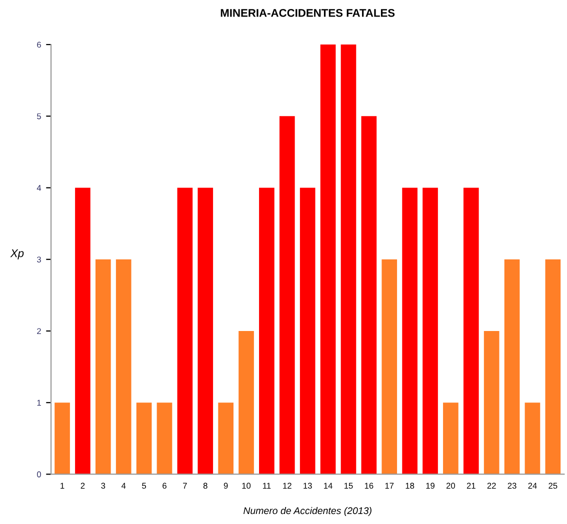 The width and height of the screenshot is (567, 524). Describe the element at coordinates (39, 403) in the screenshot. I see `y-tick-label: 1` at that location.